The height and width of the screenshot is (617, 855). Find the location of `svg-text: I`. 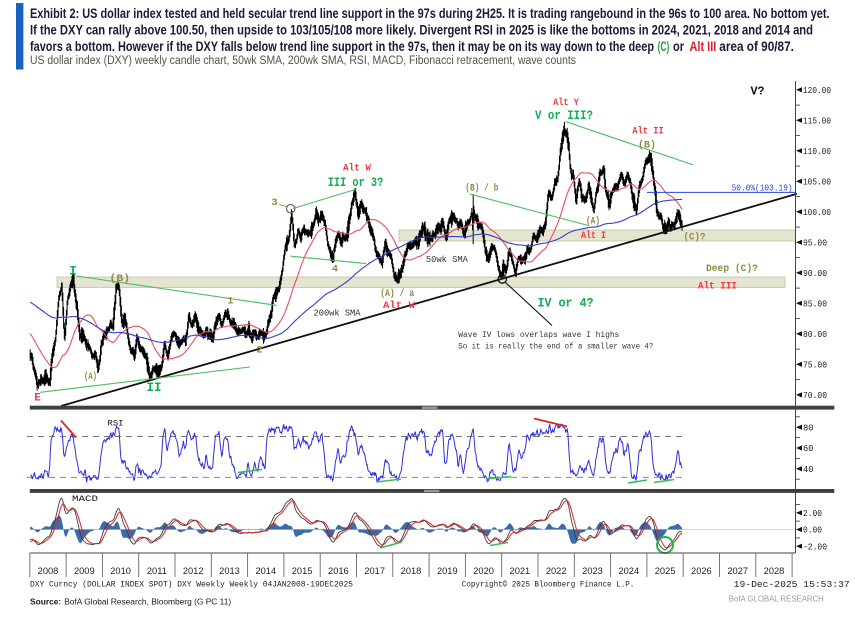

svg-text: I is located at coordinates (73, 272).